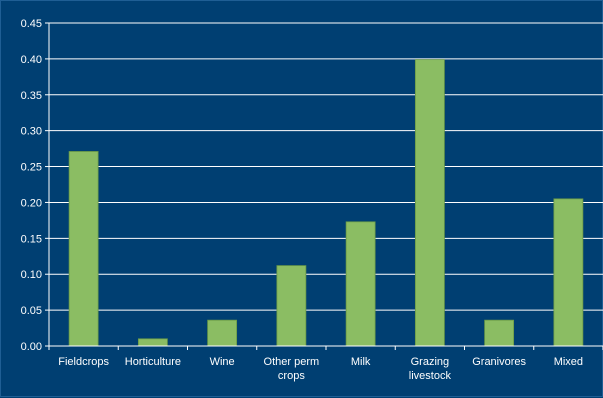 This screenshot has width=603, height=398. I want to click on y-tick-label: 0.10, so click(31, 275).